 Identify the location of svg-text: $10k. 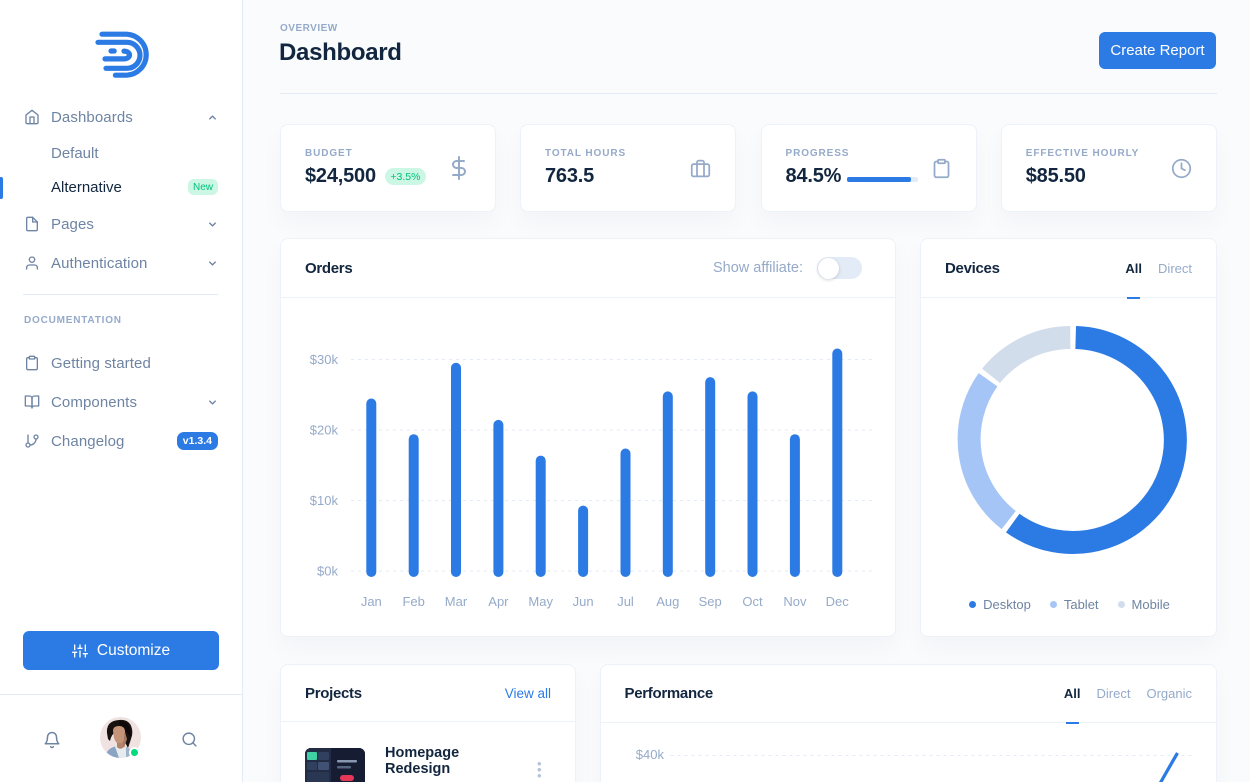
(324, 500).